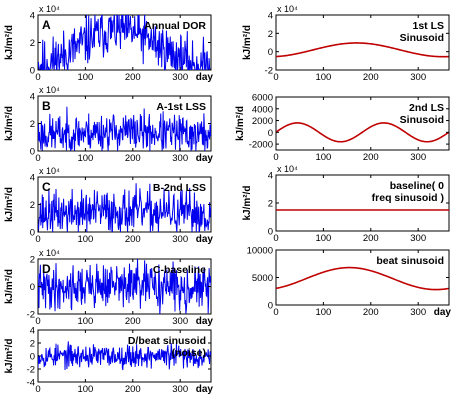  I want to click on subplot-B: 0 100 200 300 0 2 4 x 10⁴ B A-1st LSS kJ/m²/d day, so click(108, 124).